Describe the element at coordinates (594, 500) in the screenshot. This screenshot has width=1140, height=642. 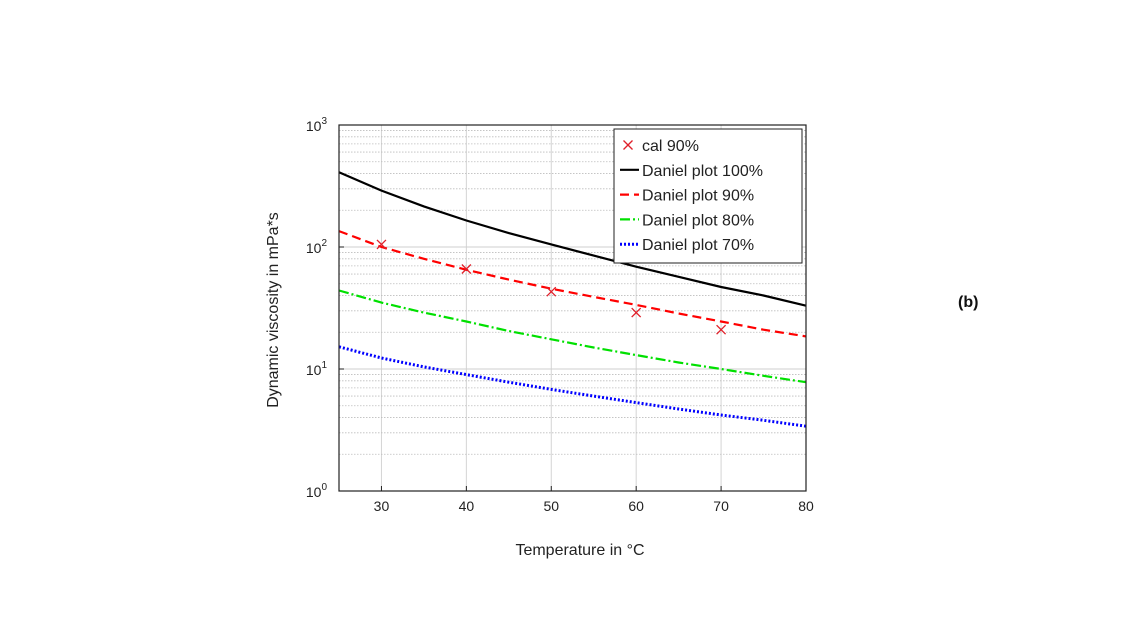
I see `x-axis-ticks: 30 40 50 60 70 80` at that location.